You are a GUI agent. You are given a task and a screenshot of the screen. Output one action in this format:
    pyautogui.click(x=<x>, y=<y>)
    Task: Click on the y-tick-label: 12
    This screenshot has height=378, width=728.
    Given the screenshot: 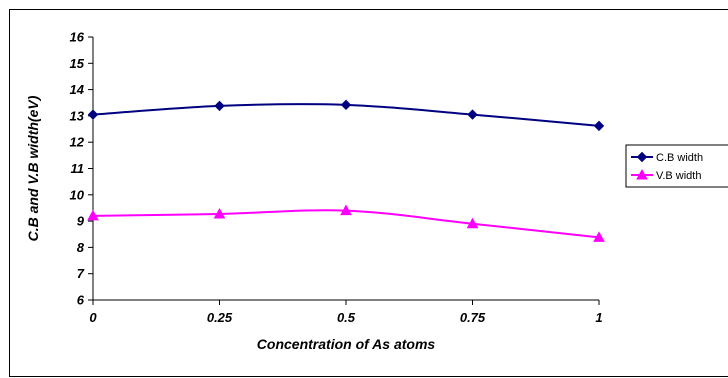 What is the action you would take?
    pyautogui.click(x=77, y=142)
    